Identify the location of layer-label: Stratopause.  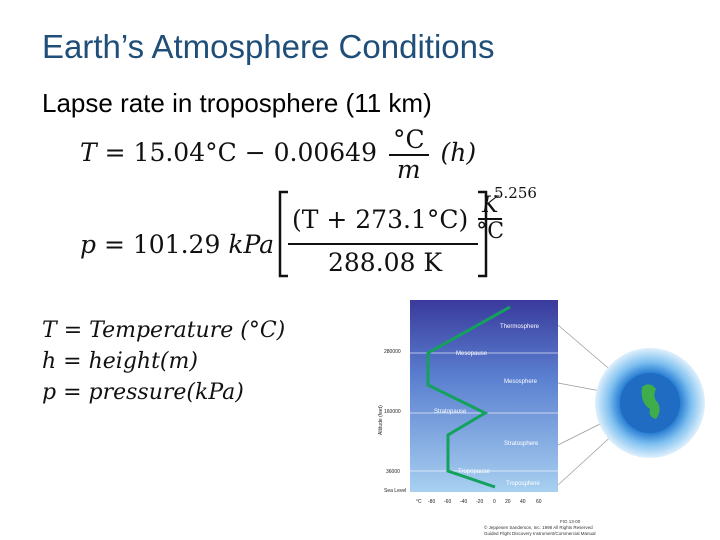
(450, 412).